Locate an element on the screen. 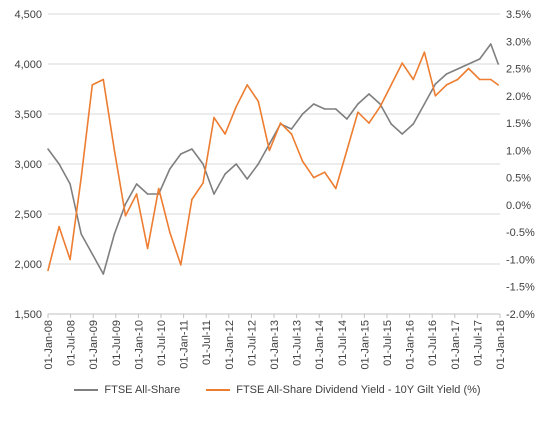 The width and height of the screenshot is (555, 422). y-right-tick-label: -1.0% is located at coordinates (520, 260).